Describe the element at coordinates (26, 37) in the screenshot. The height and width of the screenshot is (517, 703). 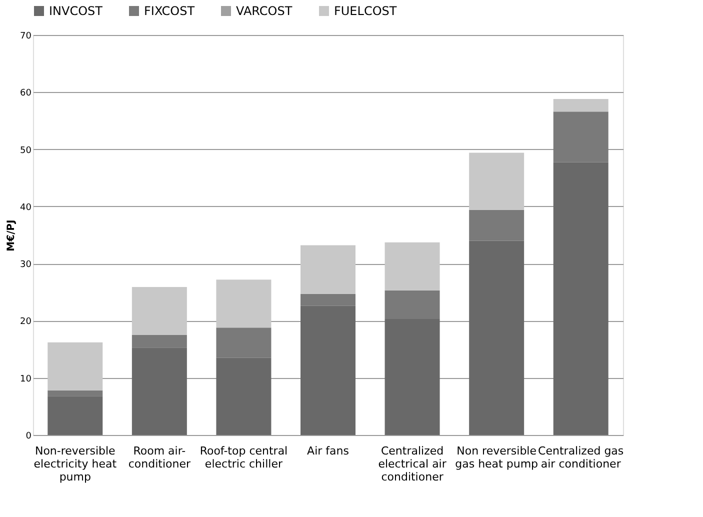
I see `y-tick-label: 70` at that location.